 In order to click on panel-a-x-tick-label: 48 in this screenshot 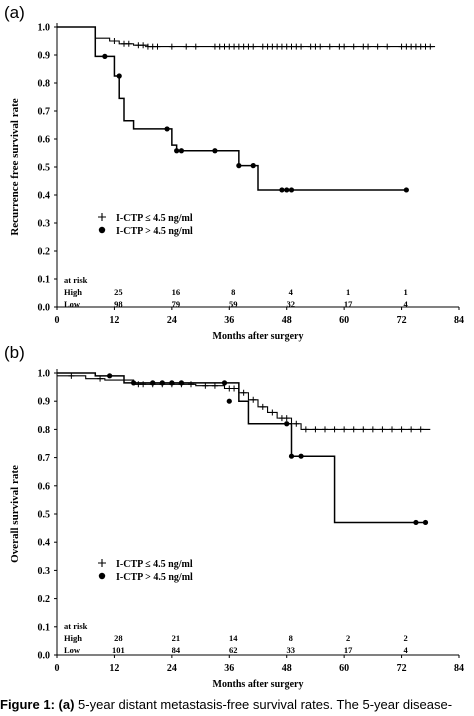, I will do `click(287, 320)`.